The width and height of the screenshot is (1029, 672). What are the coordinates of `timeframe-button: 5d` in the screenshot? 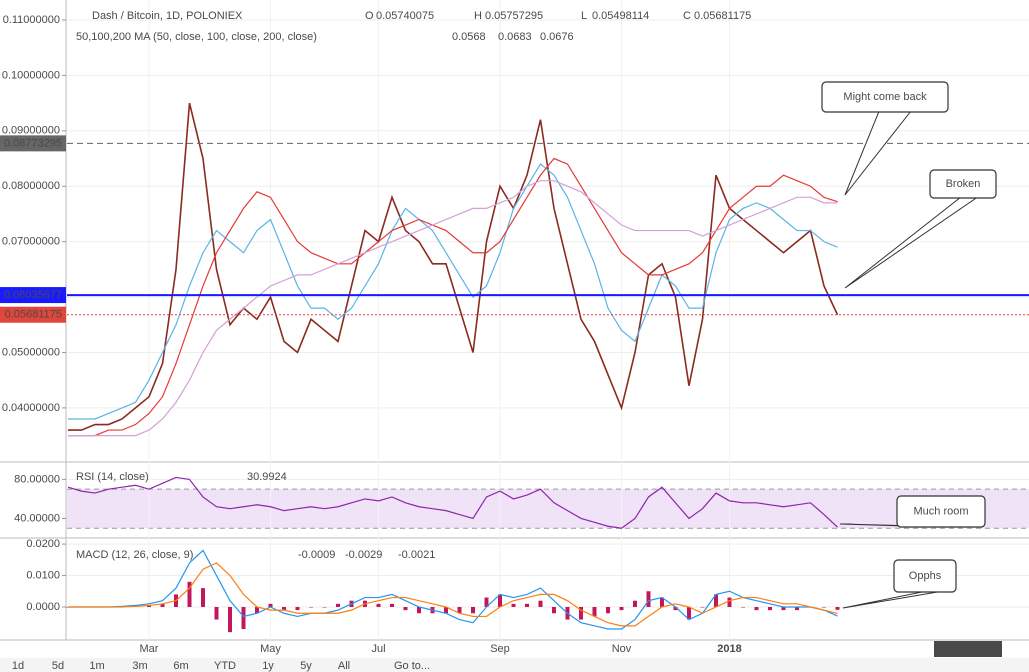 It's located at (58, 666).